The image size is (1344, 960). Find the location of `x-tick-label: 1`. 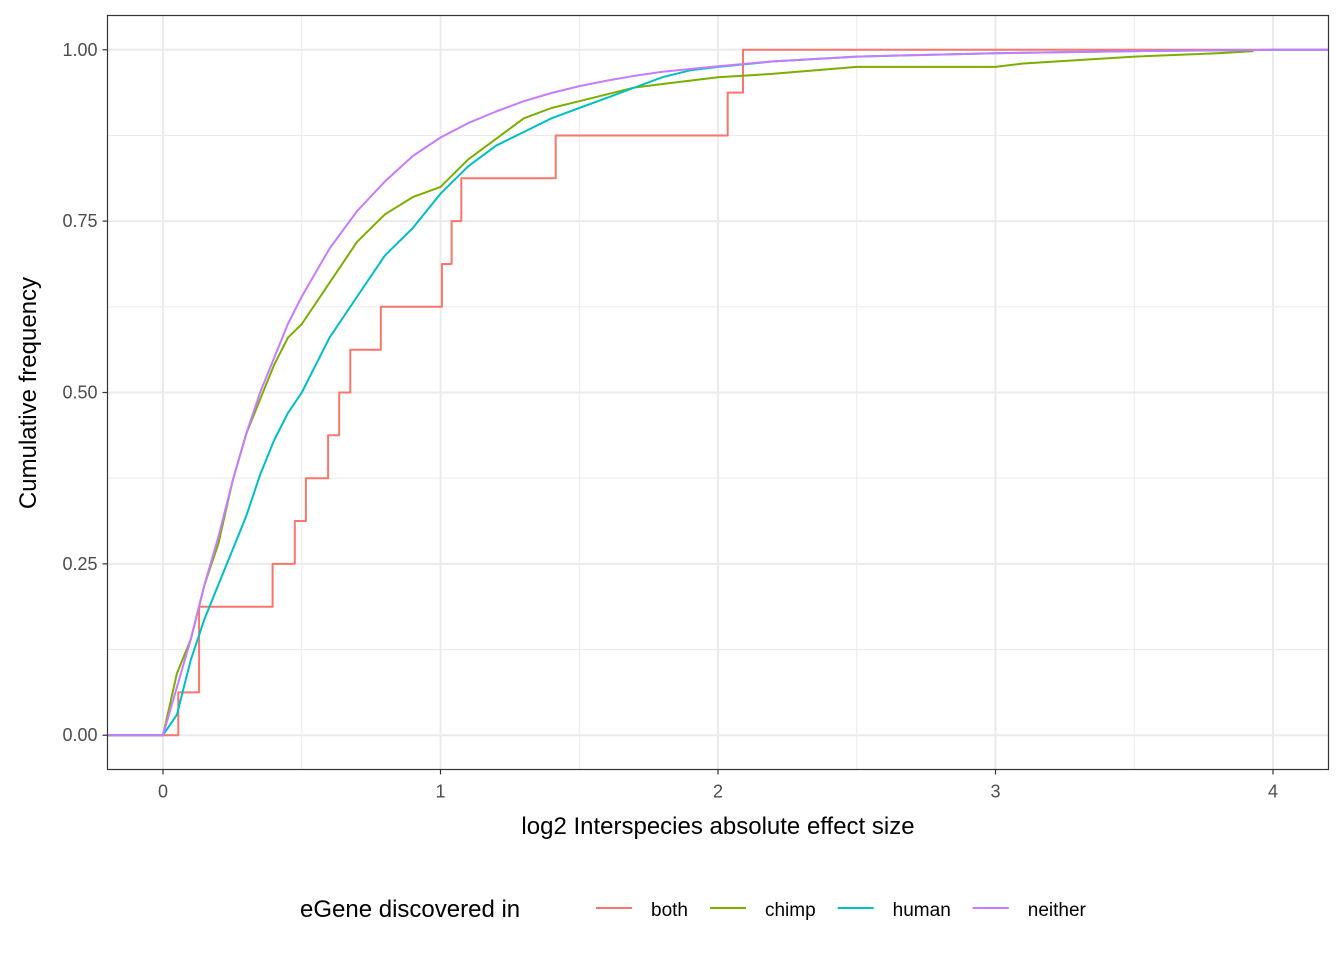

x-tick-label: 1 is located at coordinates (440, 792).